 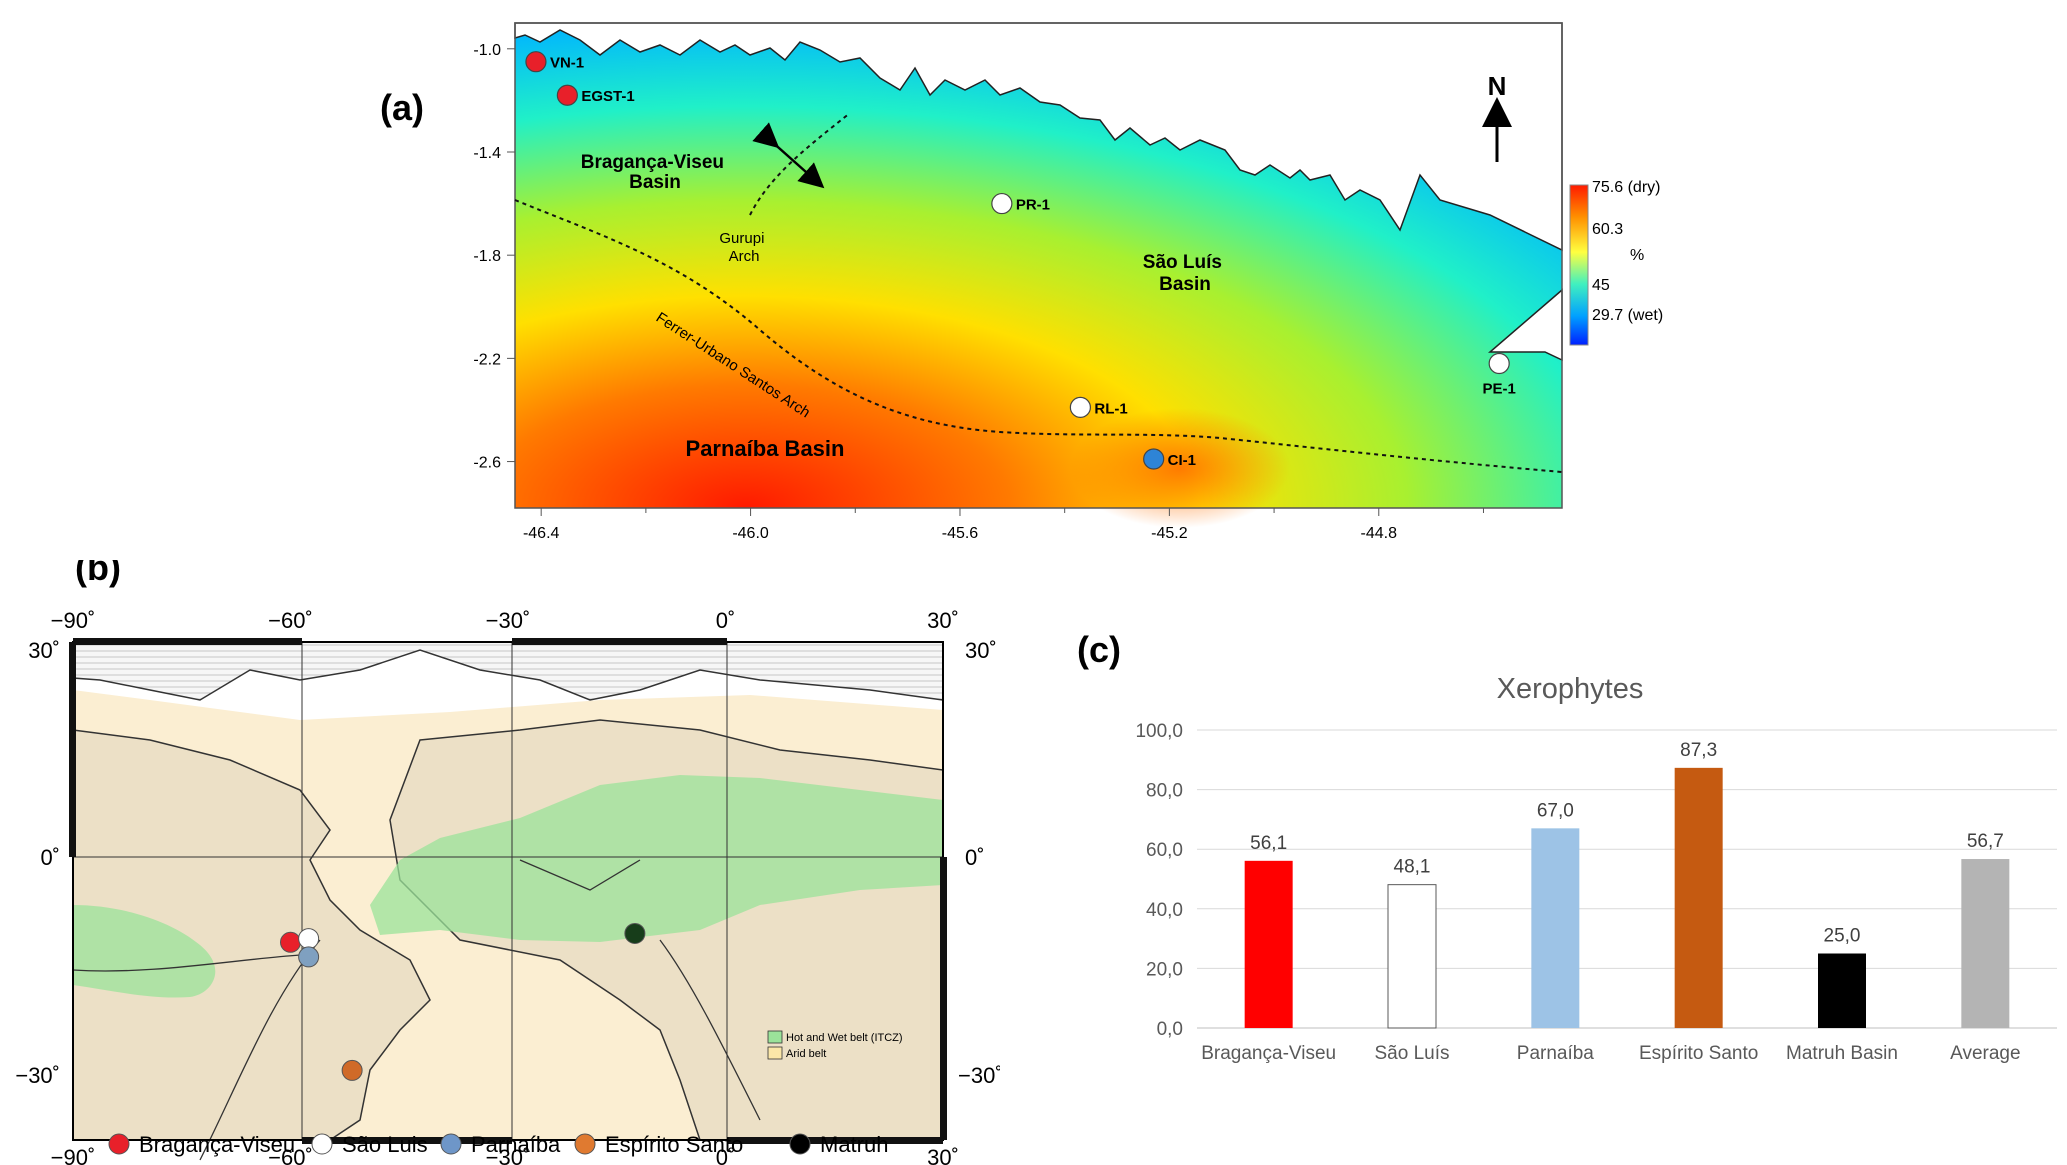 What do you see at coordinates (251, 935) in the screenshot?
I see `south-america-land` at bounding box center [251, 935].